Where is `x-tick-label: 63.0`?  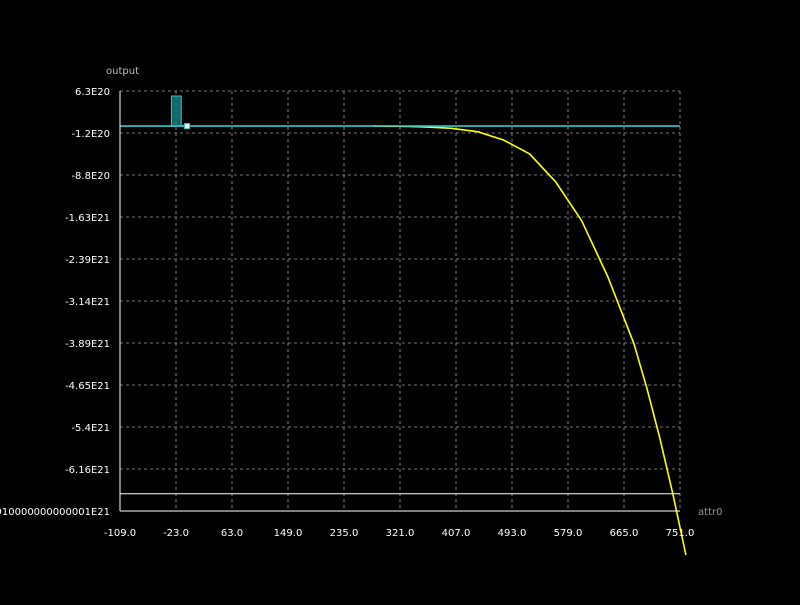 x-tick-label: 63.0 is located at coordinates (232, 533).